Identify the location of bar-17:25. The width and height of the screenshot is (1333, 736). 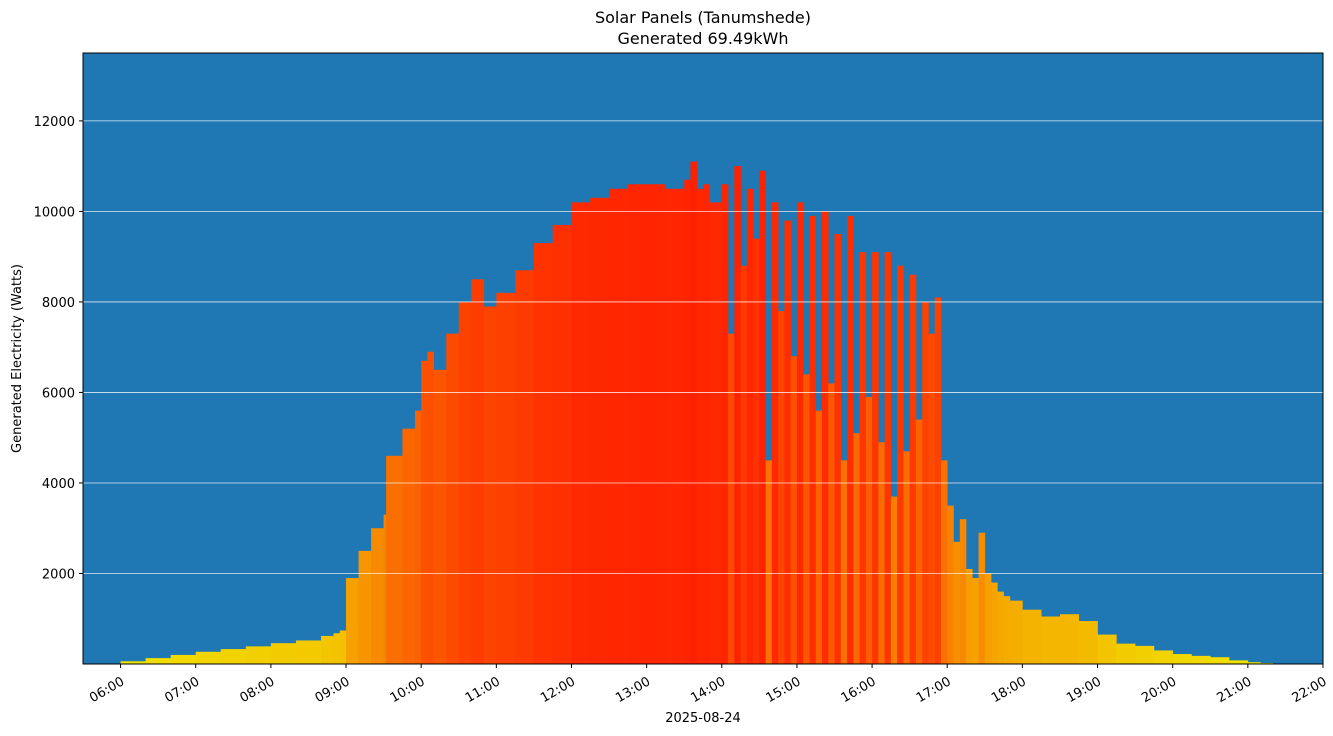
(982, 598).